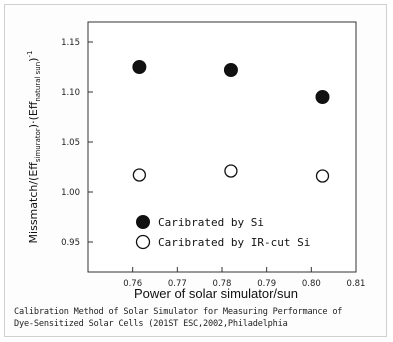  I want to click on x-tick-label: 0.80, so click(311, 284).